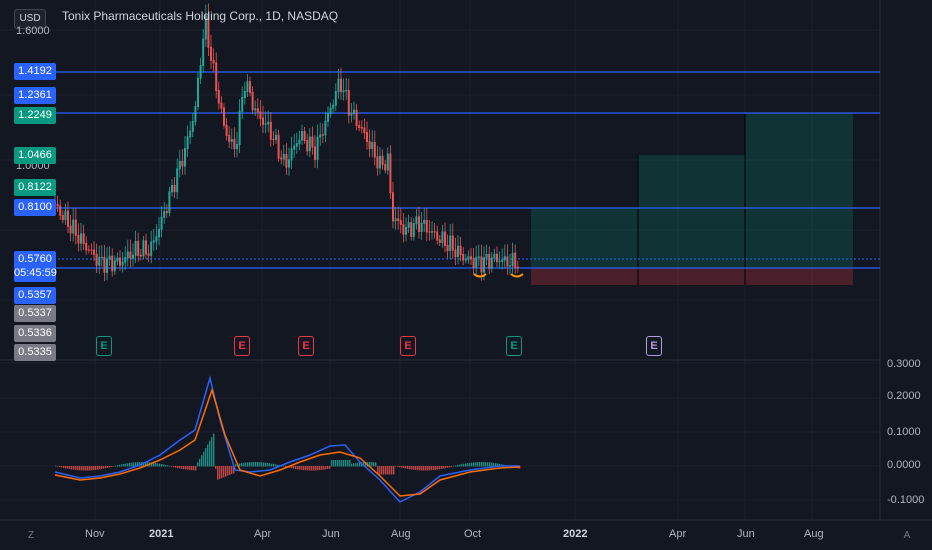 The height and width of the screenshot is (550, 932). Describe the element at coordinates (35, 313) in the screenshot. I see `price-label: 0.5337` at that location.